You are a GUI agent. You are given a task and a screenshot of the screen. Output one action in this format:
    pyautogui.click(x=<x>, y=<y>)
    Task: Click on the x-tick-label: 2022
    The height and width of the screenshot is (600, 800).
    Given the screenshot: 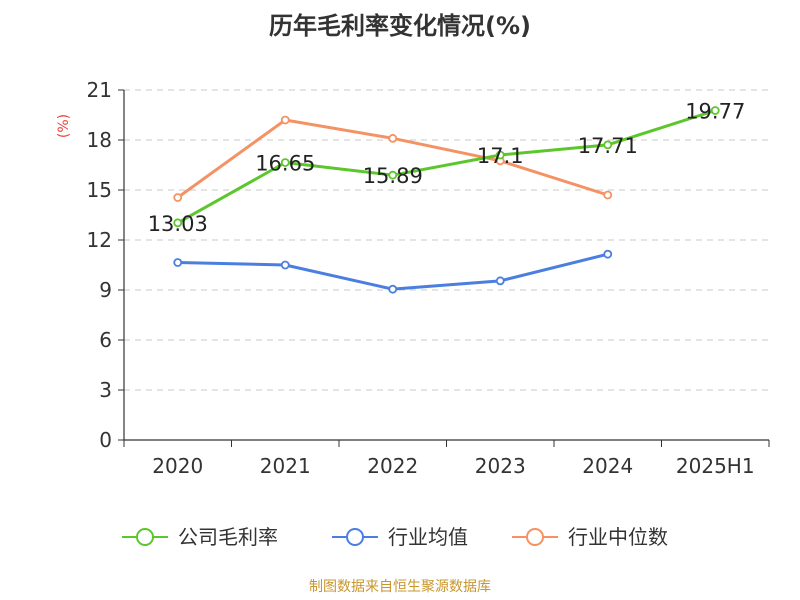 What is the action you would take?
    pyautogui.click(x=392, y=466)
    